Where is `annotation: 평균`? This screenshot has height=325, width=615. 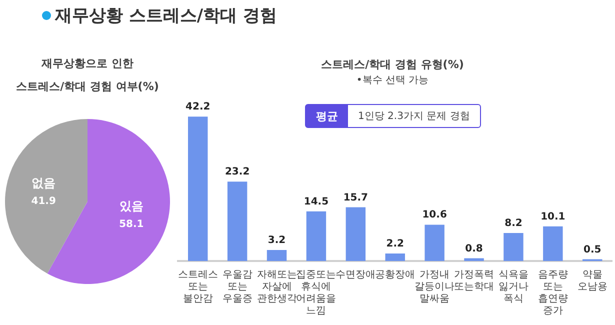 annotation: 평균 is located at coordinates (327, 116).